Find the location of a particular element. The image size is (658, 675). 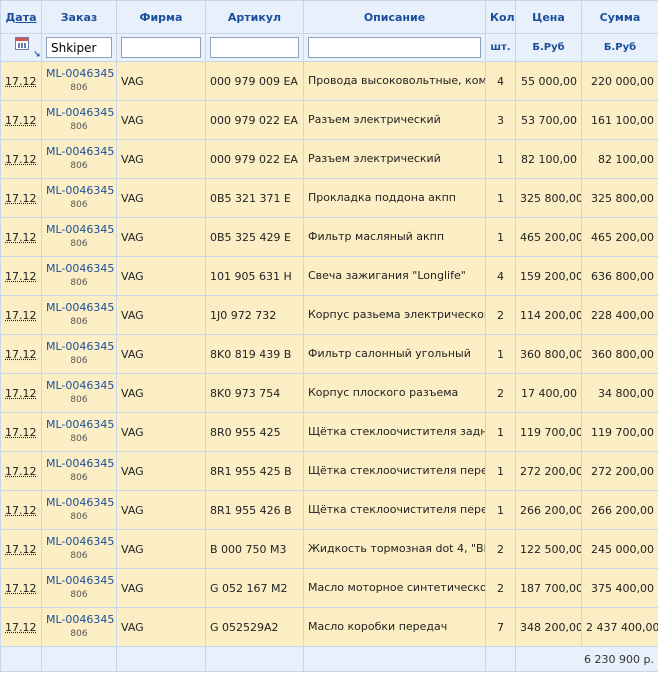

filter-row: ↘ шт. Б.Руб Б.Руб is located at coordinates (329, 47).